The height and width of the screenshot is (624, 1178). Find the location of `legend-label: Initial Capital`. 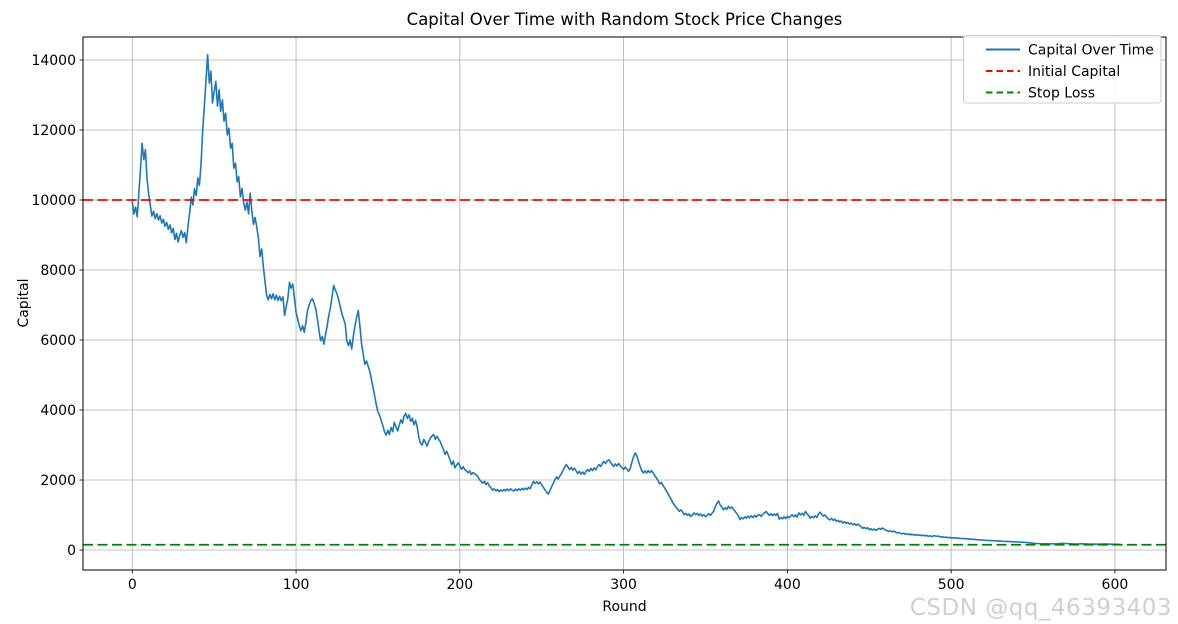

legend-label: Initial Capital is located at coordinates (1074, 72).